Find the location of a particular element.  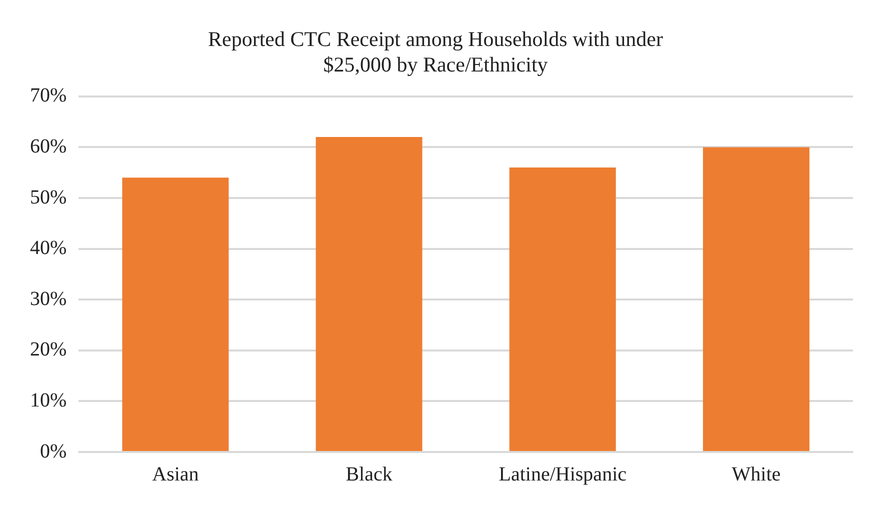

x-tick-label: Black is located at coordinates (369, 474).